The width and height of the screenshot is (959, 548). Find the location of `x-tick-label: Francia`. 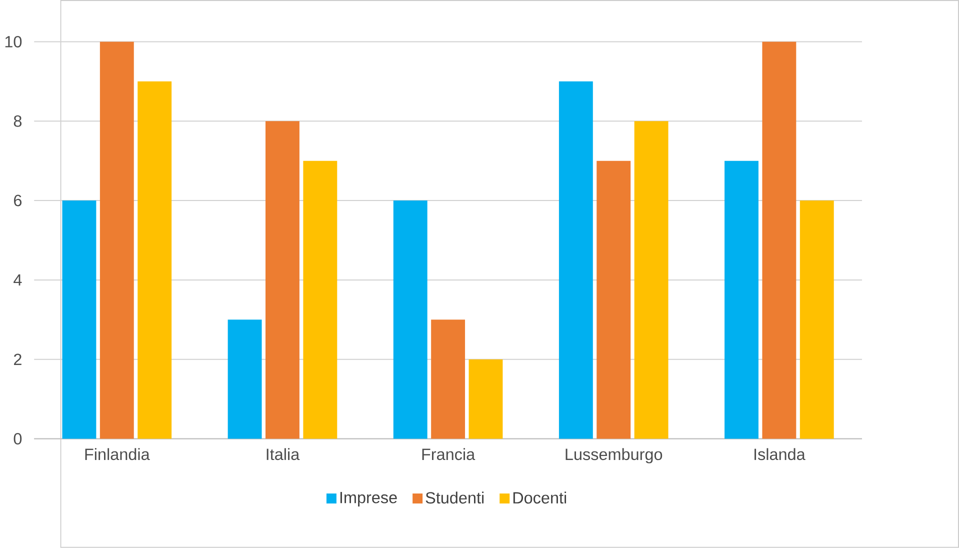

x-tick-label: Francia is located at coordinates (449, 454).